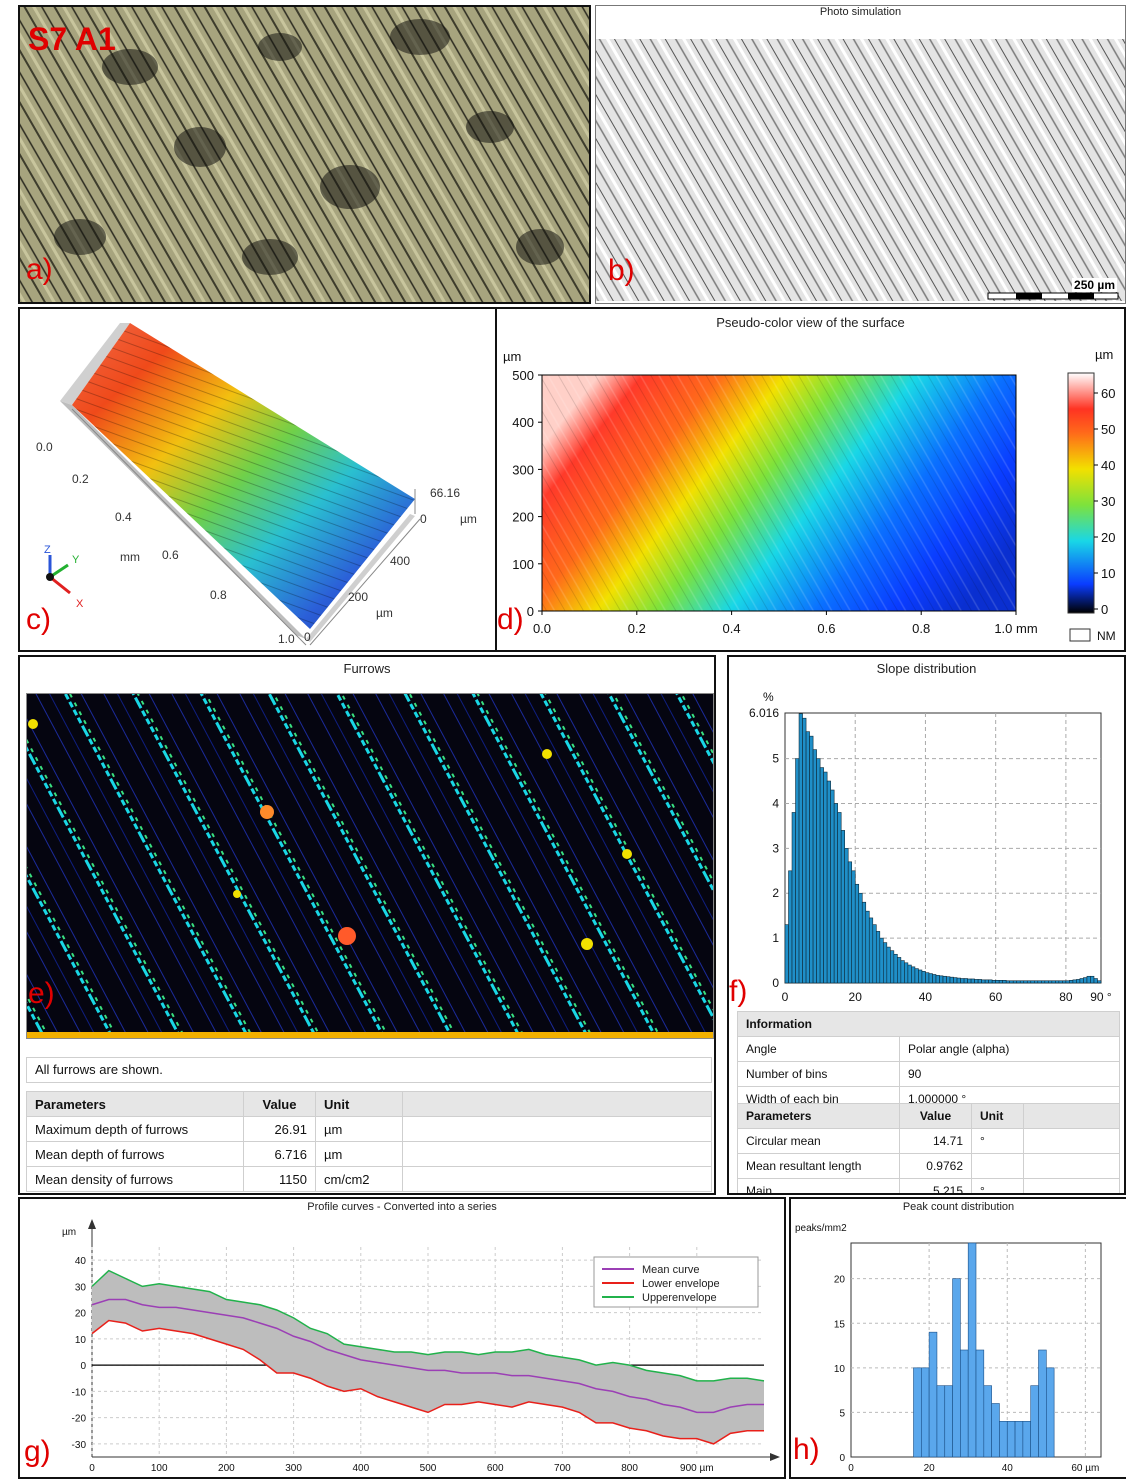 Image resolution: width=1126 pixels, height=1481 pixels. Describe the element at coordinates (159, 1468) in the screenshot. I see `x-tick-label: 100` at that location.